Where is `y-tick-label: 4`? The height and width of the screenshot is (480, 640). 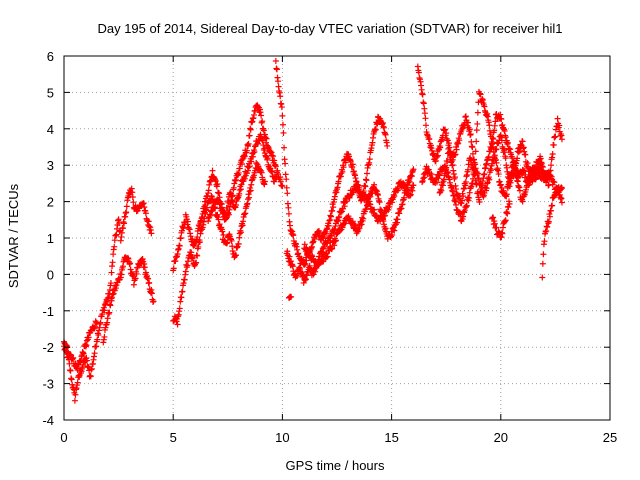
y-tick-label: 4 is located at coordinates (50, 129).